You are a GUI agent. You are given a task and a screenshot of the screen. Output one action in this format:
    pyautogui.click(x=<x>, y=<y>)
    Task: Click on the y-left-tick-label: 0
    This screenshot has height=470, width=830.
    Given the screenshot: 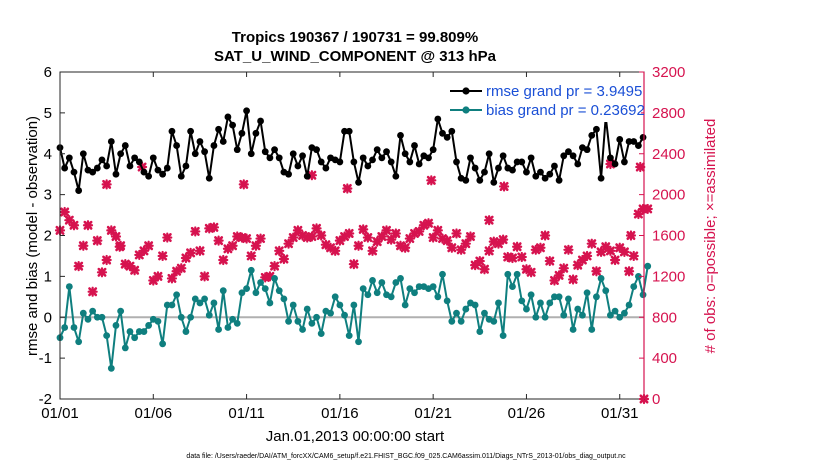 What is the action you would take?
    pyautogui.click(x=48, y=317)
    